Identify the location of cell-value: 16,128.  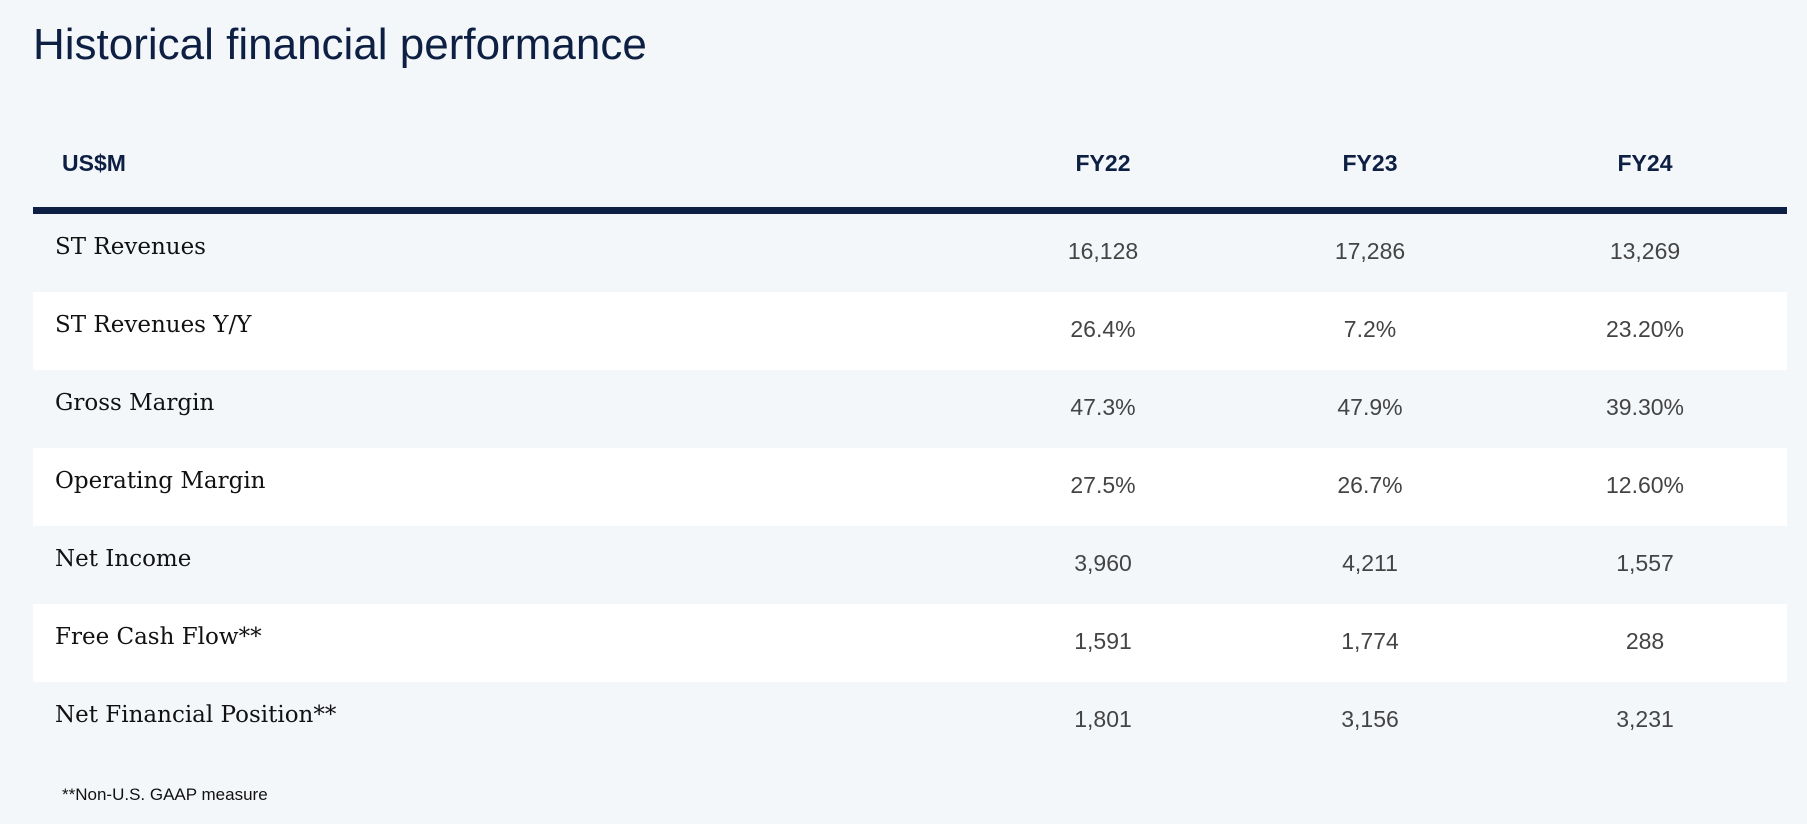
(1103, 251).